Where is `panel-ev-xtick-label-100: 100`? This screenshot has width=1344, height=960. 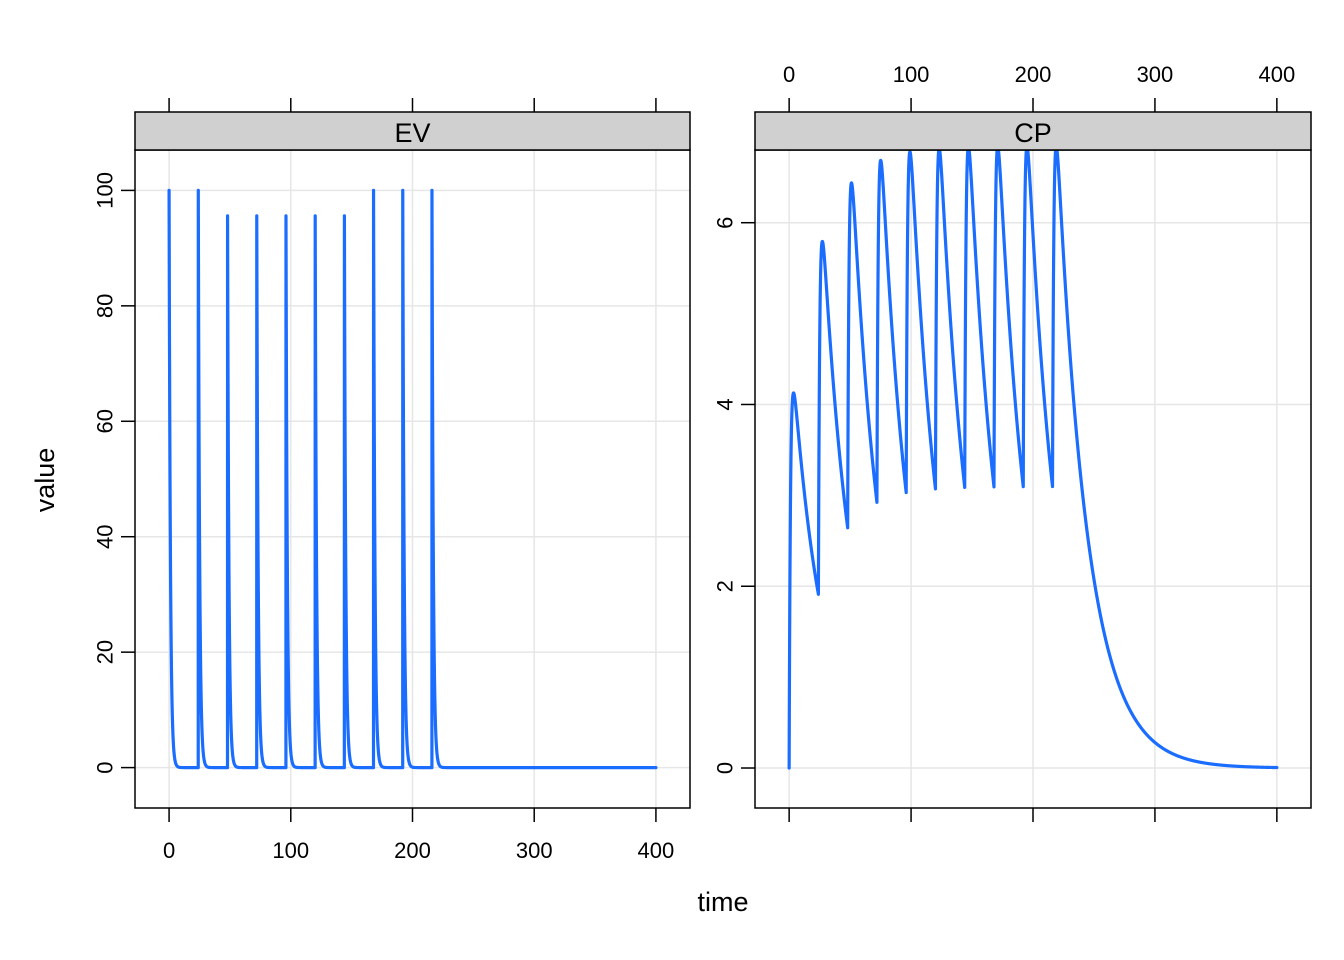
panel-ev-xtick-label-100: 100 is located at coordinates (290, 850).